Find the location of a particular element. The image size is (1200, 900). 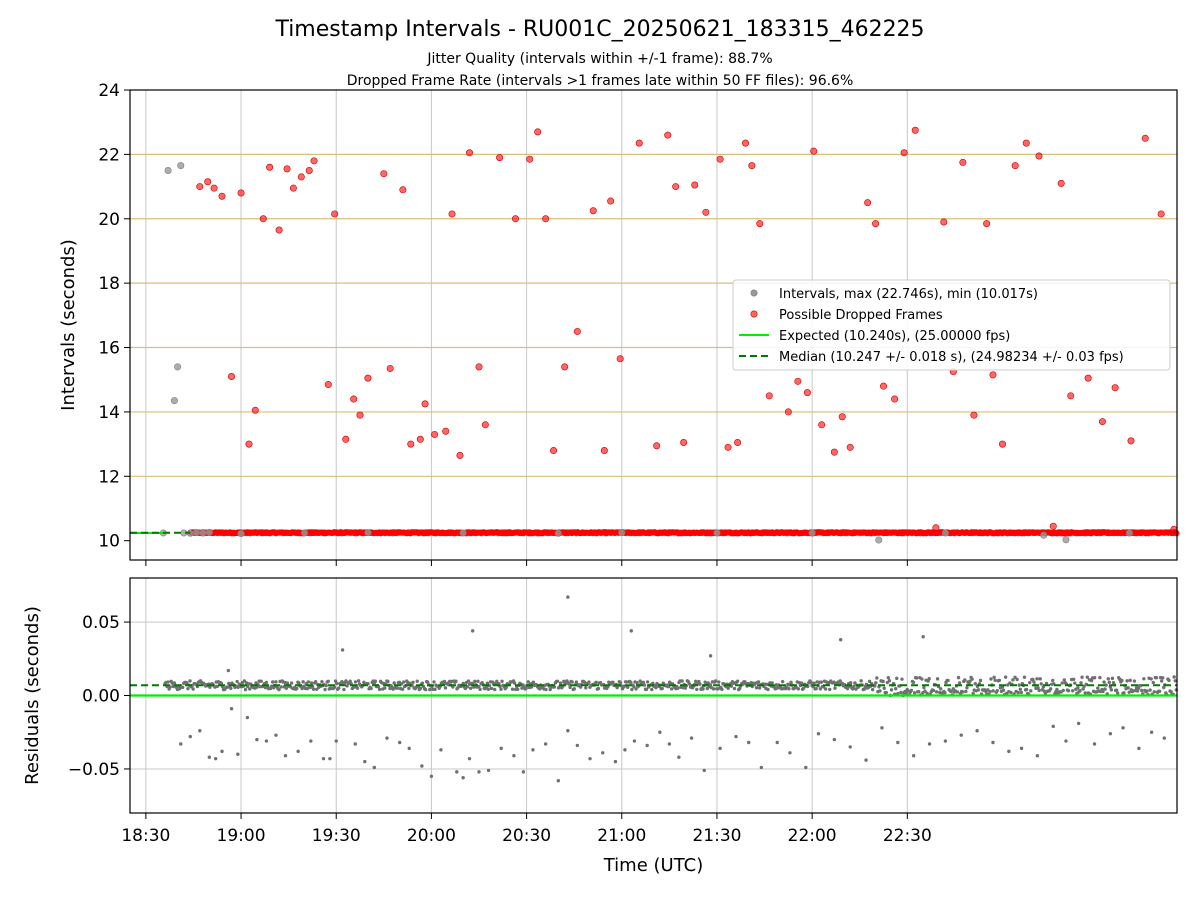

x-tick-label: 21:30 is located at coordinates (716, 836).